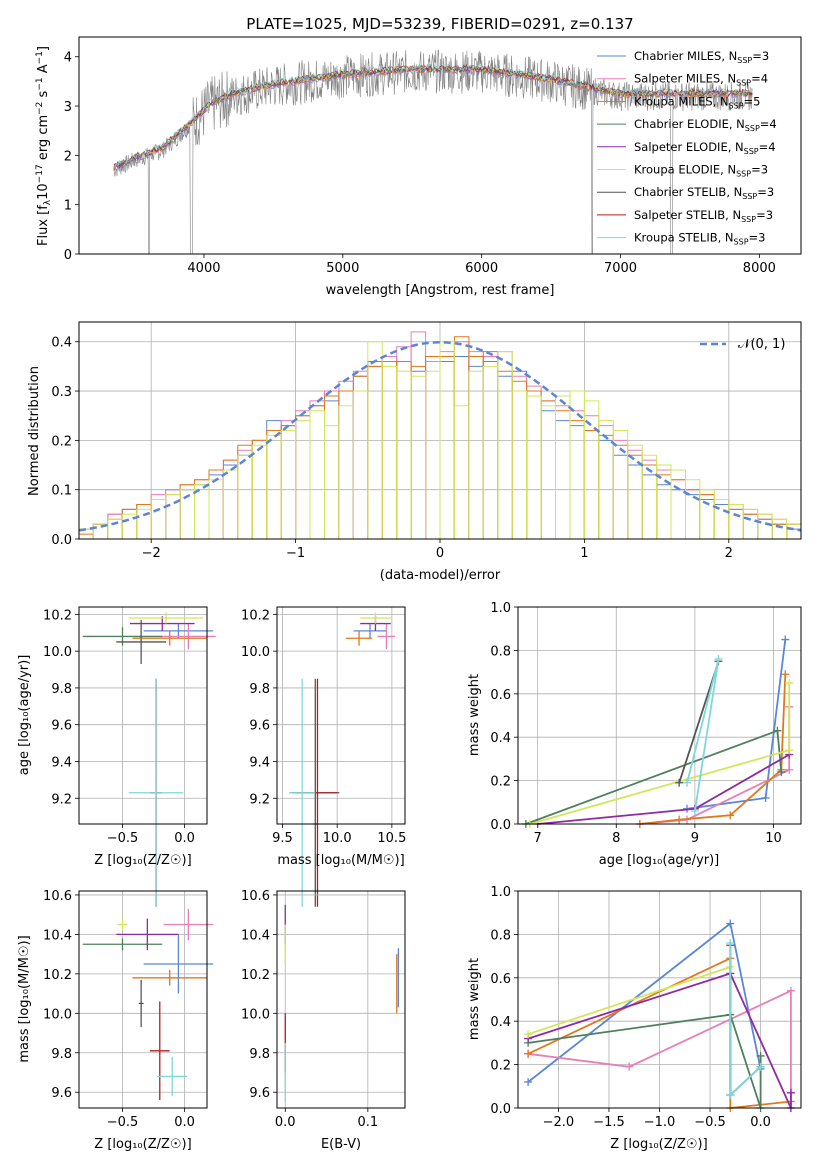 This screenshot has width=819, height=1170. What do you see at coordinates (282, 838) in the screenshot?
I see `age-vs-mass-xtick-label-0: 9.5` at bounding box center [282, 838].